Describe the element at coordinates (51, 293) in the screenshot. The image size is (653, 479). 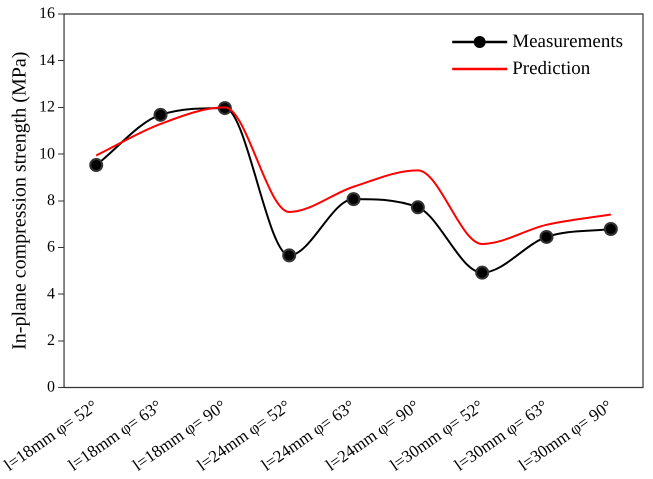
I see `y-tick-label: 4` at that location.